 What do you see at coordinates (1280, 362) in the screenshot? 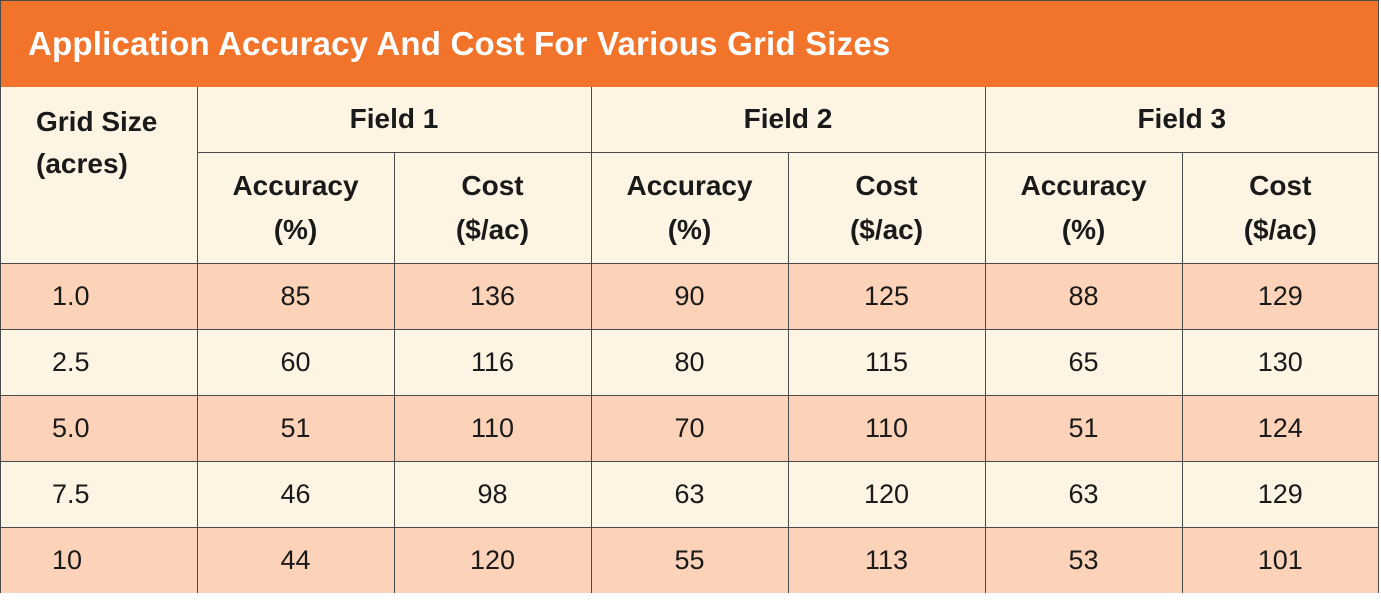
I see `field-3-cost-cell: 130` at bounding box center [1280, 362].